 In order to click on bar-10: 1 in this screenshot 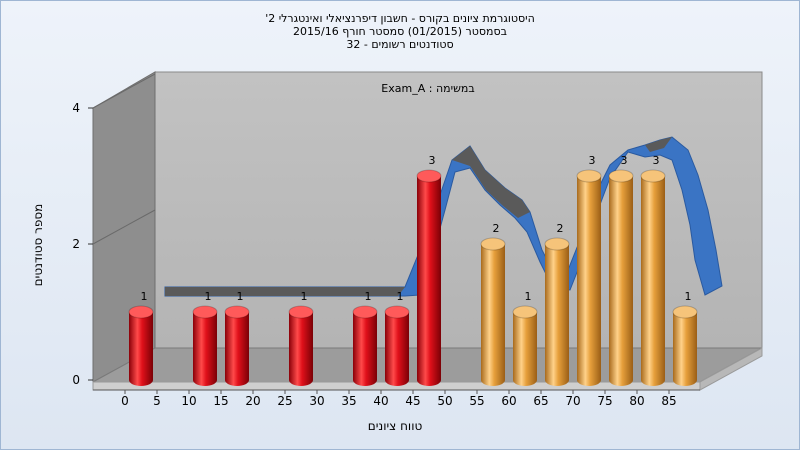, I will do `click(205, 338)`.